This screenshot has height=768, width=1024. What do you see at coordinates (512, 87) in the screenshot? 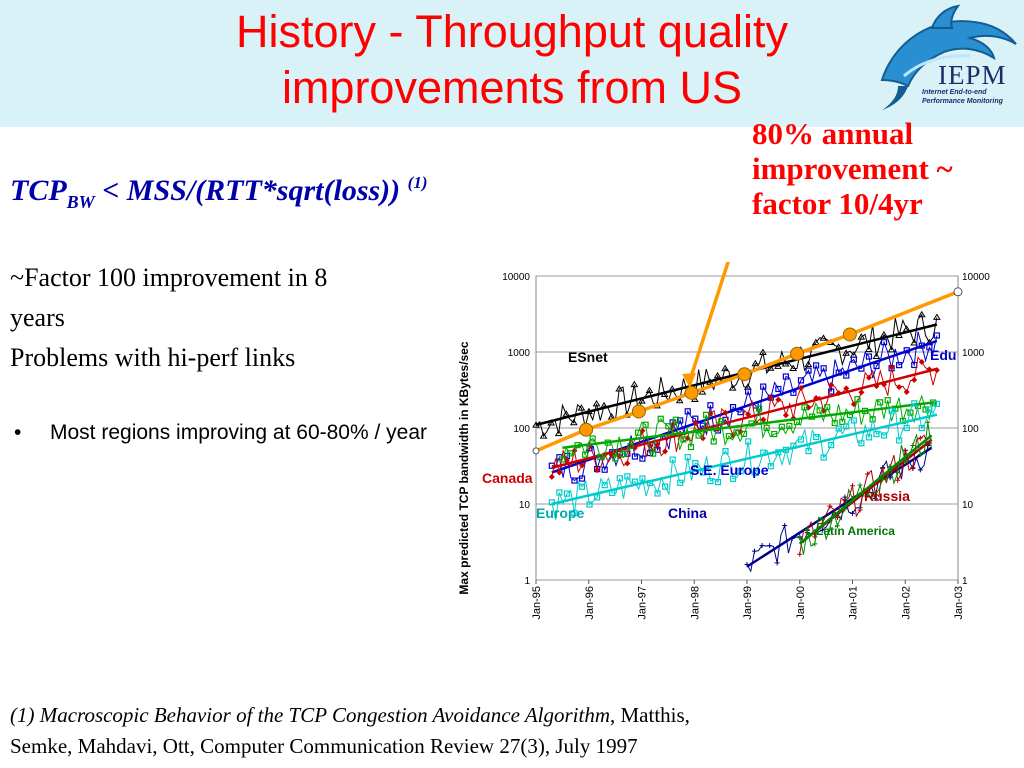
I see `title-line-2: improvements from US` at bounding box center [512, 87].